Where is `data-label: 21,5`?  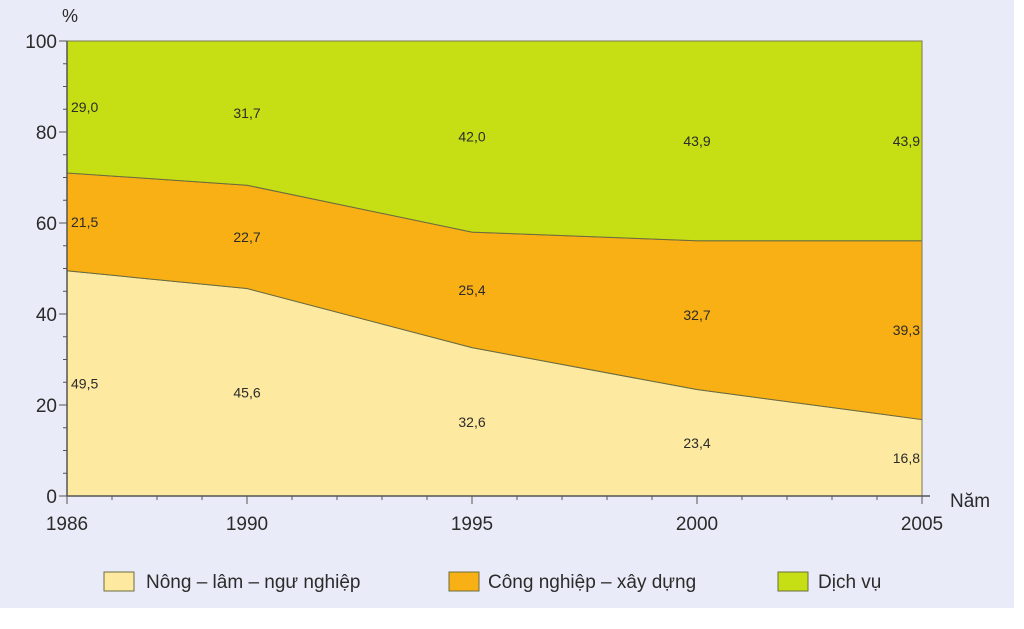 data-label: 21,5 is located at coordinates (84, 222).